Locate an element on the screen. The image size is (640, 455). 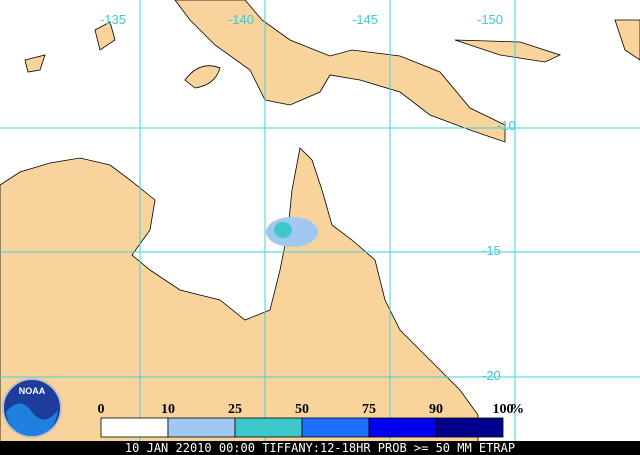
lon-label: -140 is located at coordinates (241, 19).